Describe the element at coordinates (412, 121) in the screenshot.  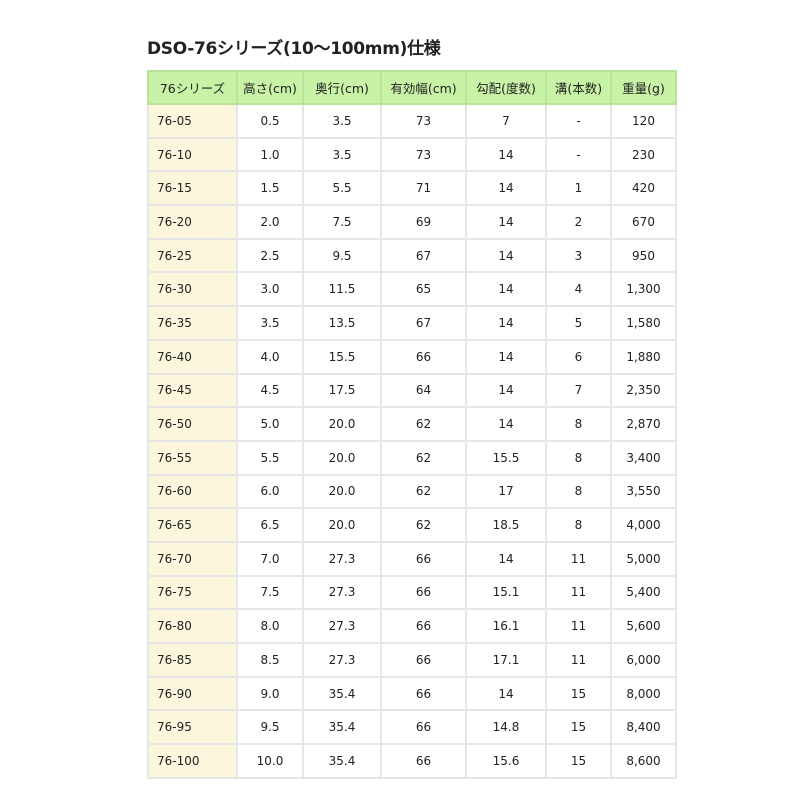
I see `table-row: 76-05 0.5 3.5 73 7-120` at that location.